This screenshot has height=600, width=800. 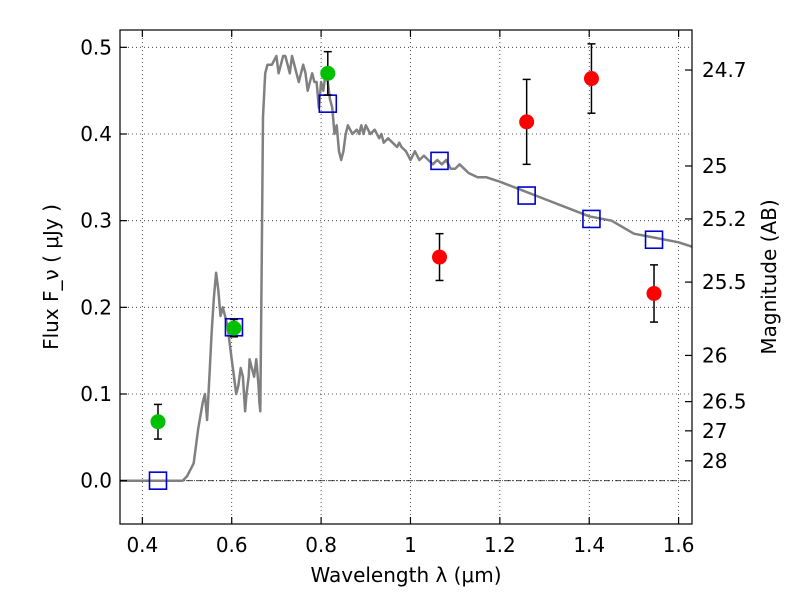 What do you see at coordinates (96, 394) in the screenshot?
I see `y-tick-label: 0.1` at bounding box center [96, 394].